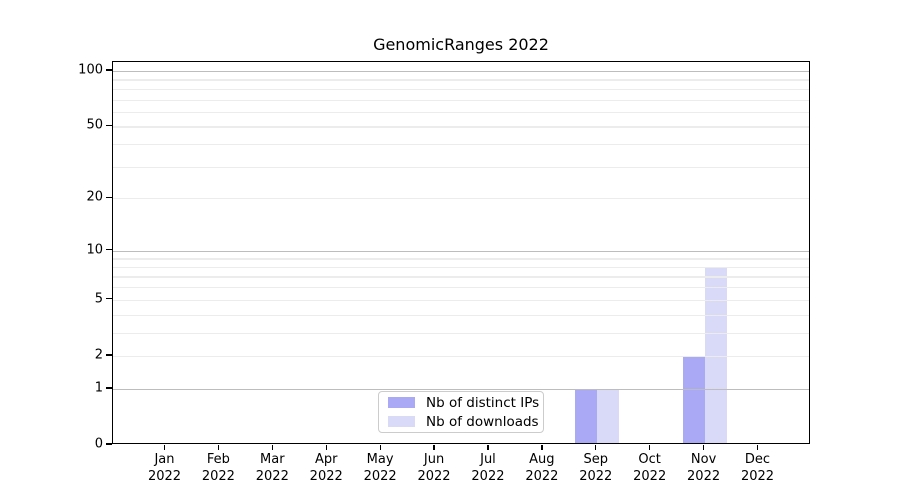 The image size is (900, 500). Describe the element at coordinates (401, 402) in the screenshot. I see `legend-swatch-distinct-ips` at that location.